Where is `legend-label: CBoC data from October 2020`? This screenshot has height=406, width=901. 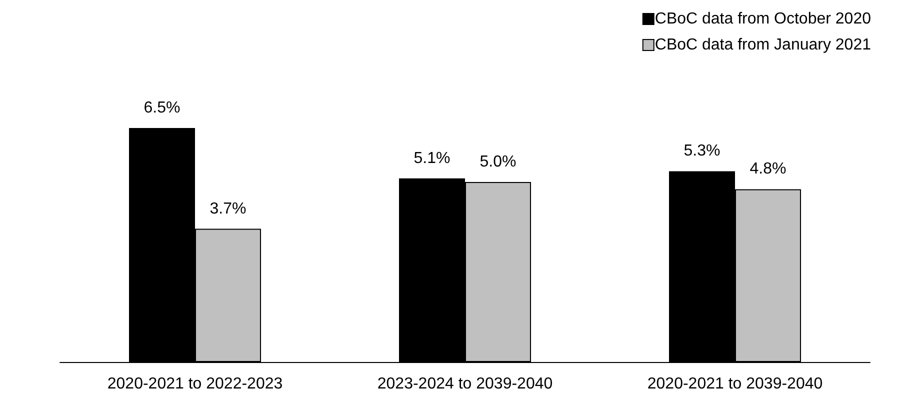
legend-label: CBoC data from October 2020 is located at coordinates (763, 19).